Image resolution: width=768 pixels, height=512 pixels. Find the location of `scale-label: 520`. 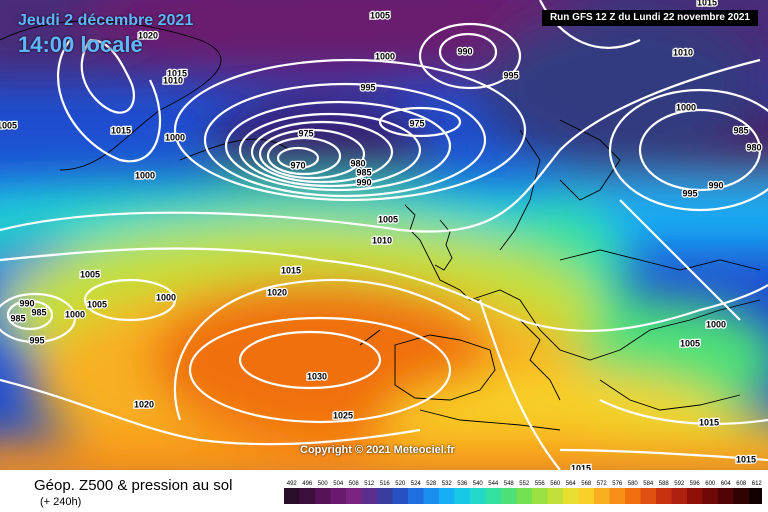

scale-label: 520 is located at coordinates (400, 484).